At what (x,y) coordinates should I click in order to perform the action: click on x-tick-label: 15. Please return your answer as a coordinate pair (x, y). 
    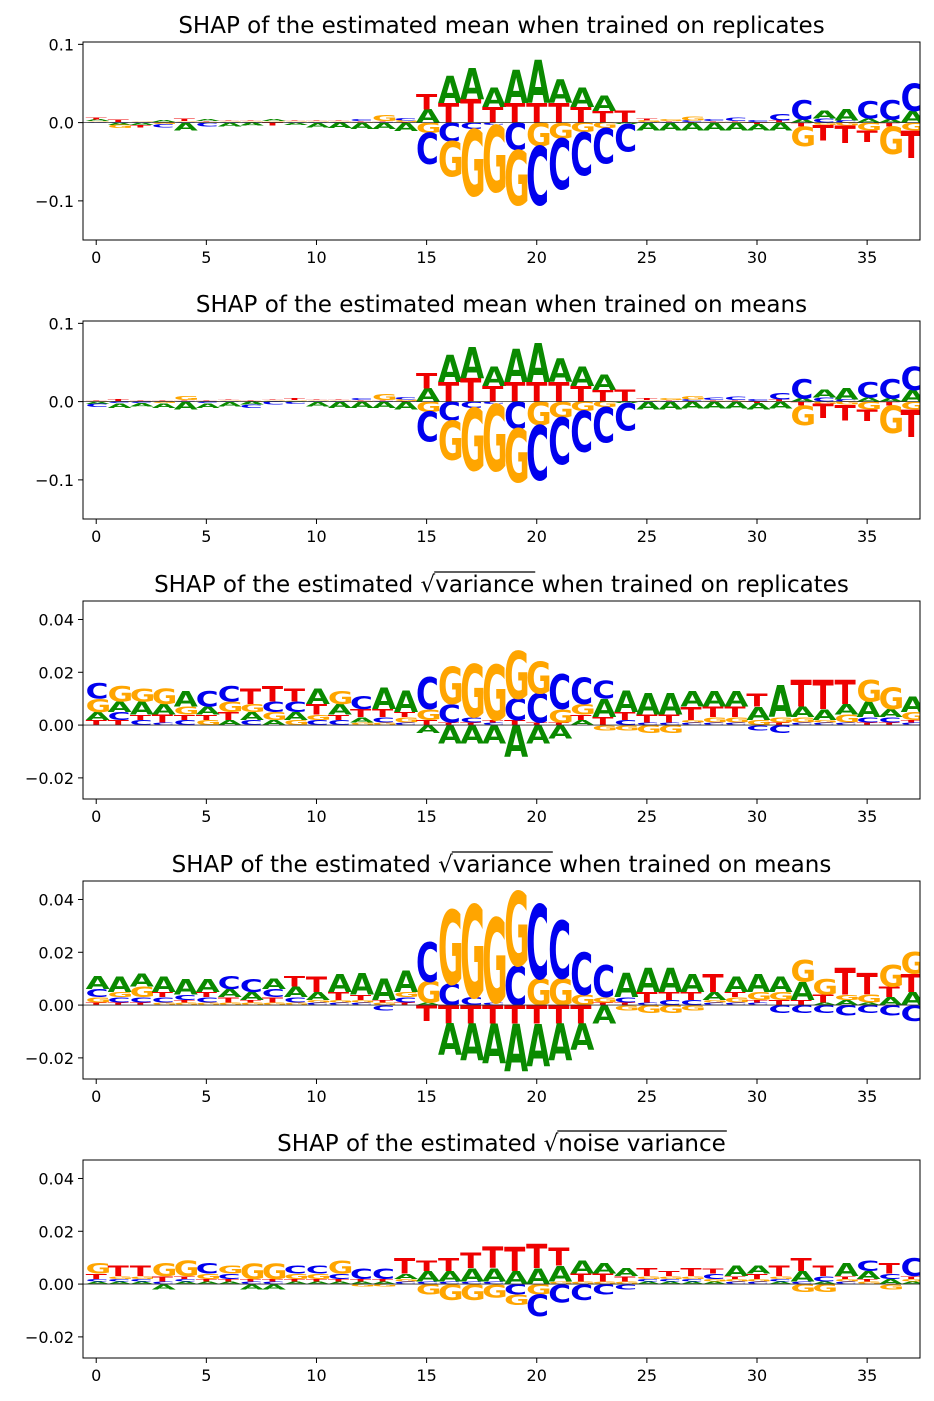
    Looking at the image, I should click on (426, 1096).